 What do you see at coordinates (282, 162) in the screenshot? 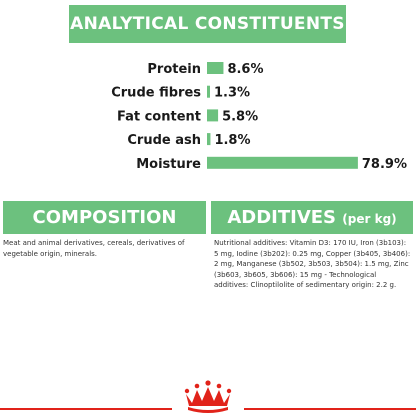
I see `bar-moisture` at bounding box center [282, 162].